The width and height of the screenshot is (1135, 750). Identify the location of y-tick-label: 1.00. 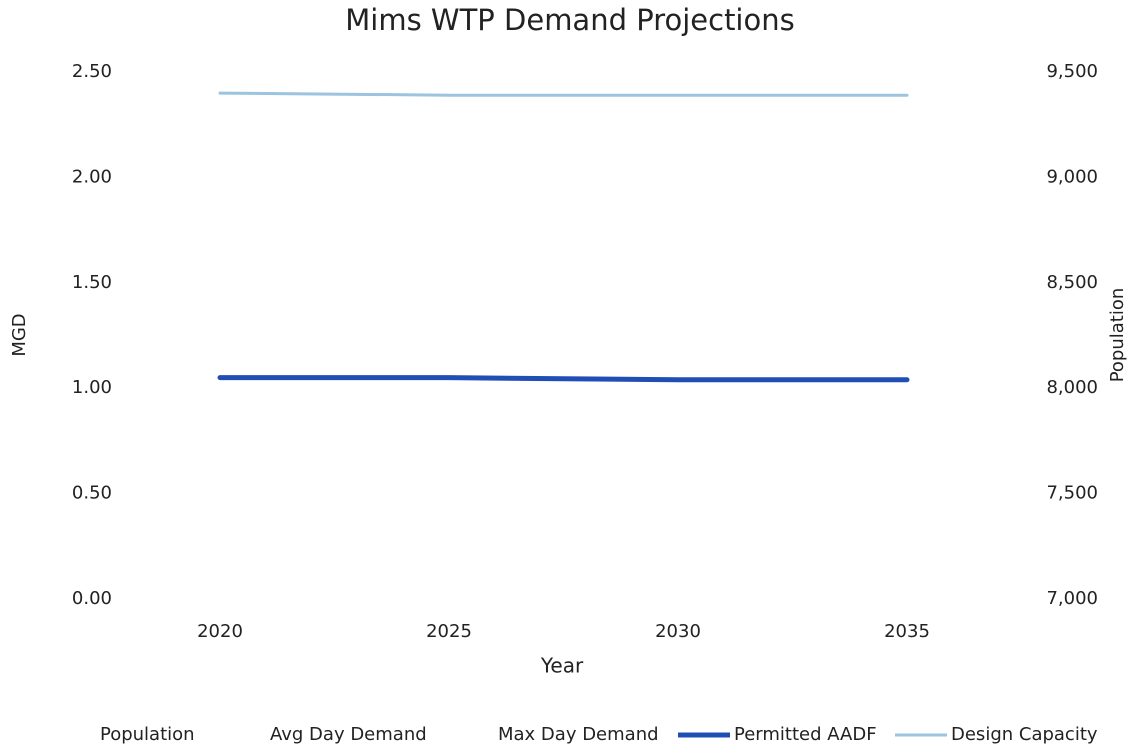
(92, 387).